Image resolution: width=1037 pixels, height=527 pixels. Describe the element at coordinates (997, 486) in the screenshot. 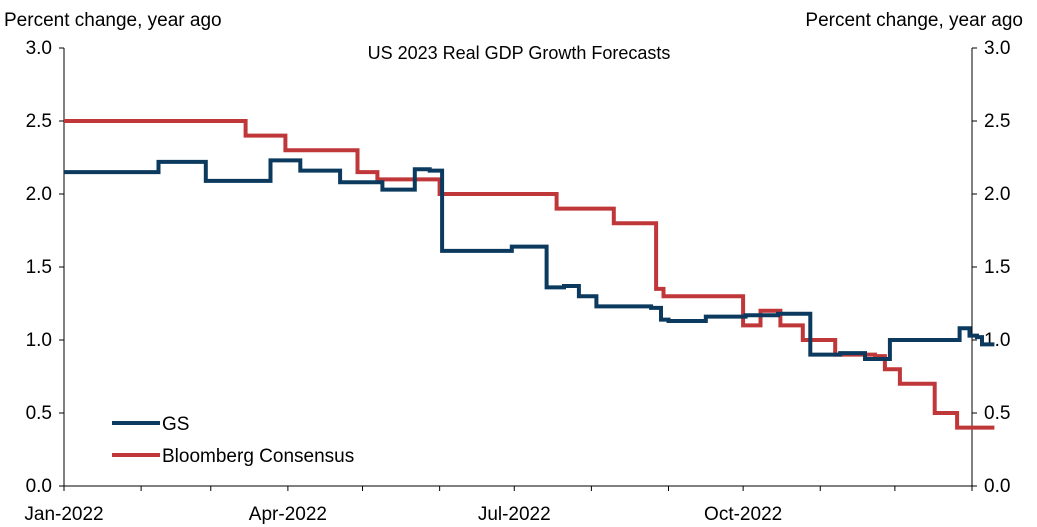

I see `right-y-tick-label: 0.0` at that location.